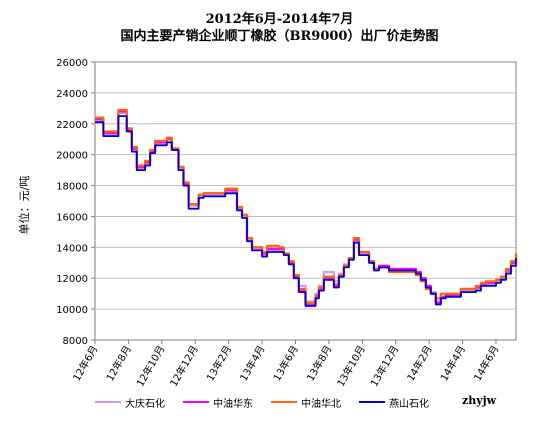  What do you see at coordinates (233, 404) in the screenshot?
I see `legend-label: 中油华东` at bounding box center [233, 404].